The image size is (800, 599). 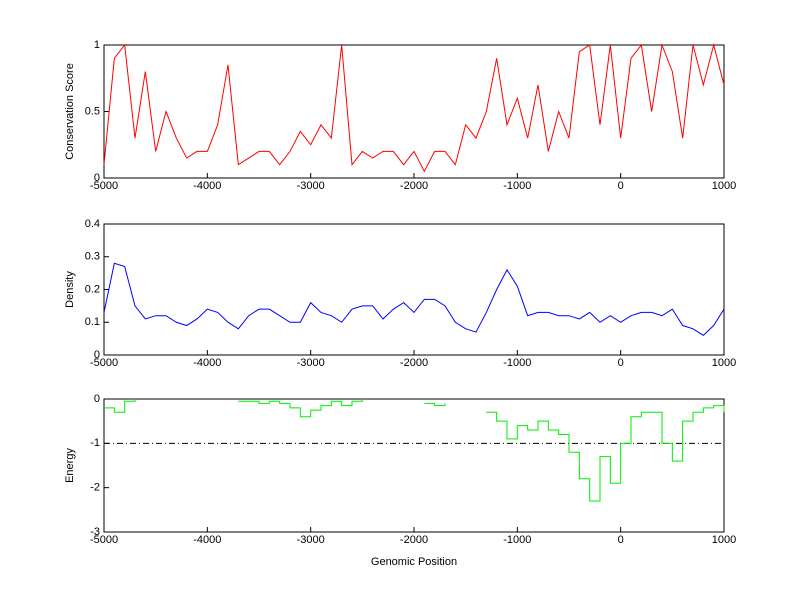 I want to click on y-tick-label: -1, so click(x=95, y=443).